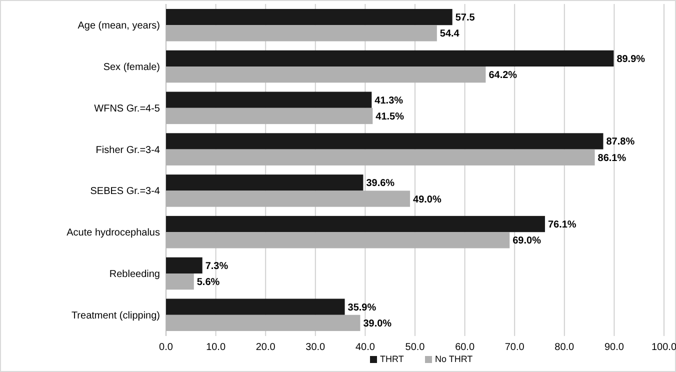 This screenshot has width=676, height=372. I want to click on x-tick-label: 60.0, so click(465, 347).